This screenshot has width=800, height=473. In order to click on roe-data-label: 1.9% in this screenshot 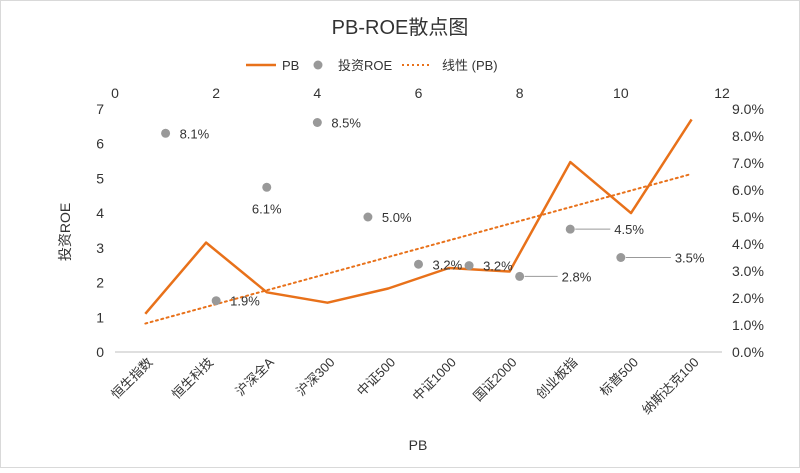, I will do `click(245, 301)`.